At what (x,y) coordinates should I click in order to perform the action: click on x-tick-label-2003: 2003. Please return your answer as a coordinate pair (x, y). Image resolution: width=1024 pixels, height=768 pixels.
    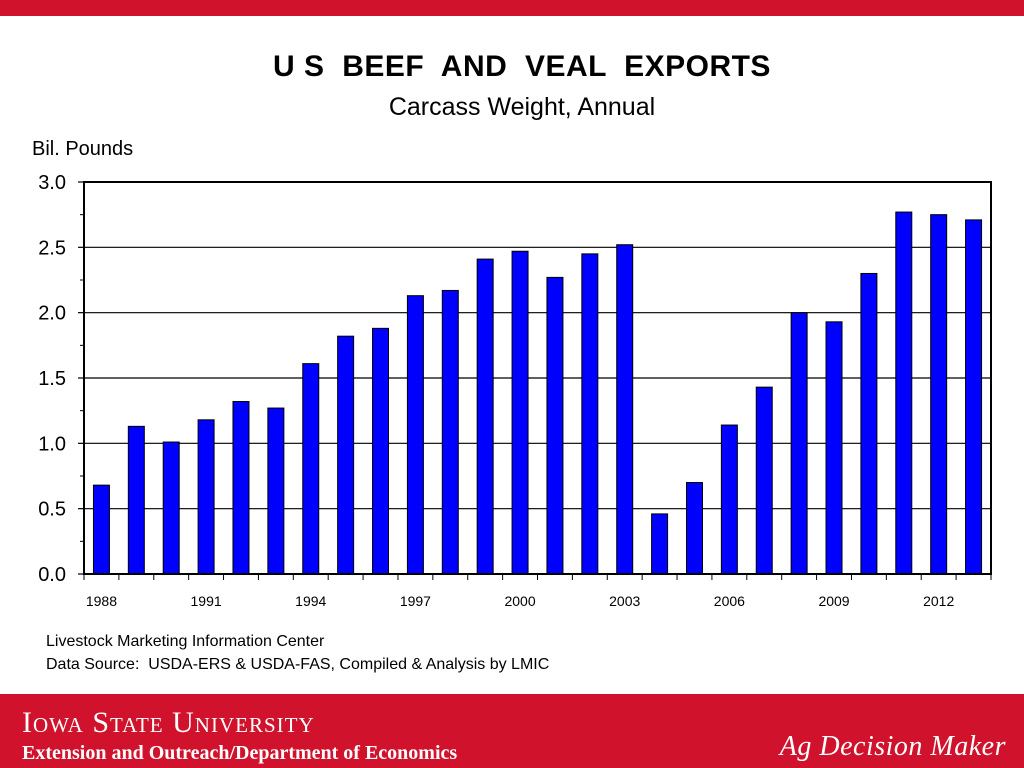
    Looking at the image, I should click on (624, 601).